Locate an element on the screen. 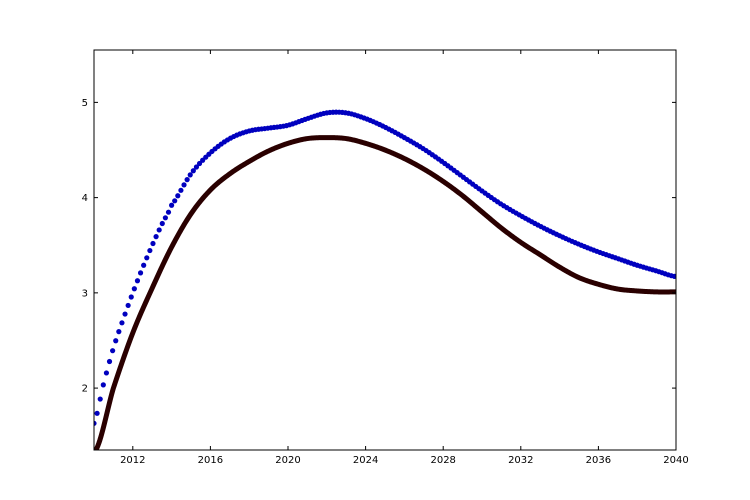 This screenshot has height=500, width=750. x-tick-label: 2040 is located at coordinates (675, 460).